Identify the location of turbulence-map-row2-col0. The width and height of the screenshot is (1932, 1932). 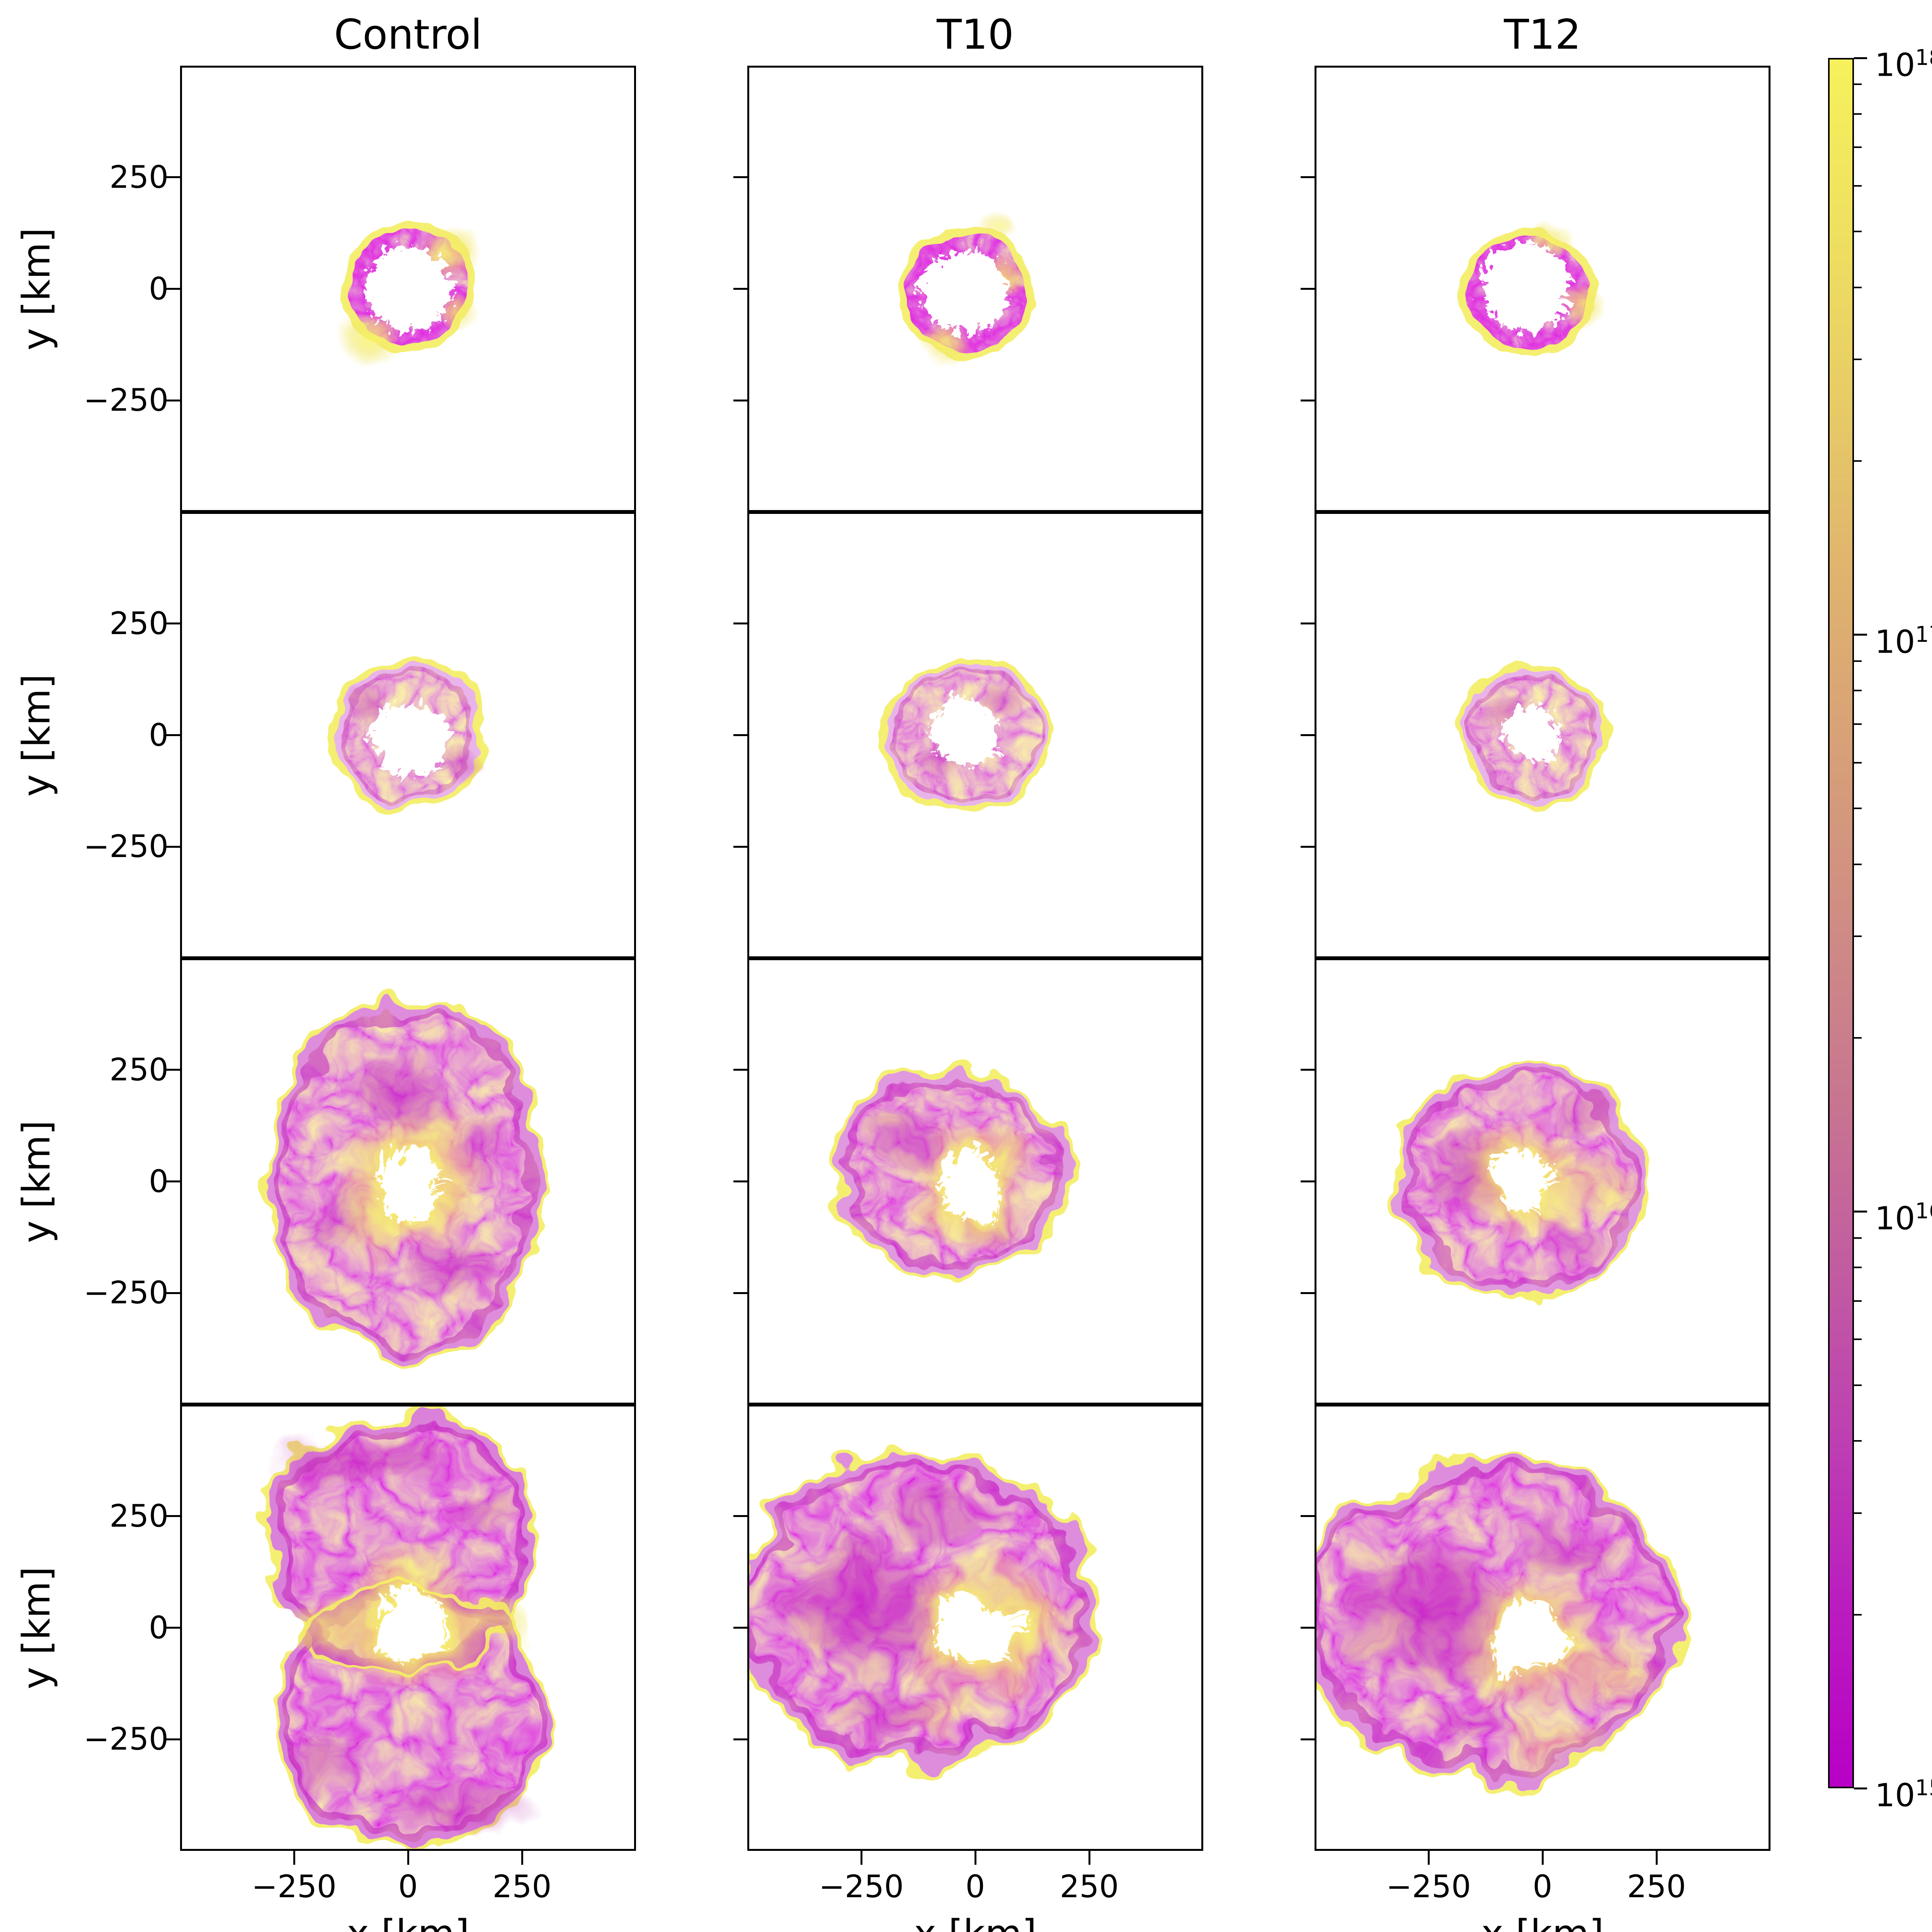
(406, 1179).